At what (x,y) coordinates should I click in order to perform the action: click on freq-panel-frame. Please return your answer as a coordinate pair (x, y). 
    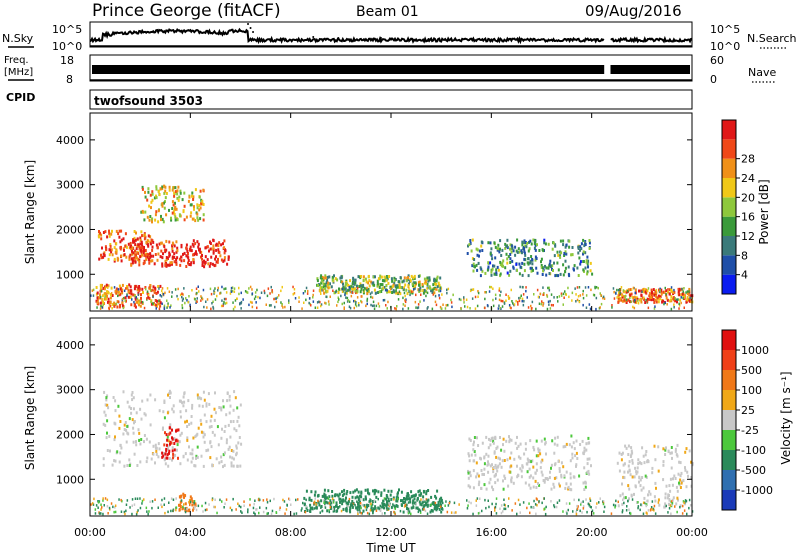
    Looking at the image, I should click on (391, 68).